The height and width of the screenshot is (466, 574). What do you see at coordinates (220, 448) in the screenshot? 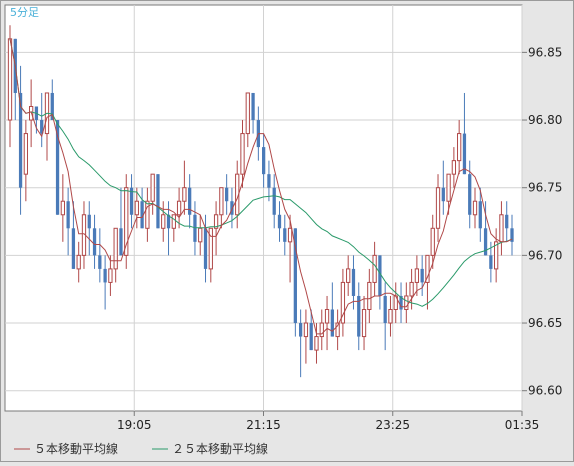
I see `legend-label-ma25: ２５本移動平均線` at bounding box center [220, 448].